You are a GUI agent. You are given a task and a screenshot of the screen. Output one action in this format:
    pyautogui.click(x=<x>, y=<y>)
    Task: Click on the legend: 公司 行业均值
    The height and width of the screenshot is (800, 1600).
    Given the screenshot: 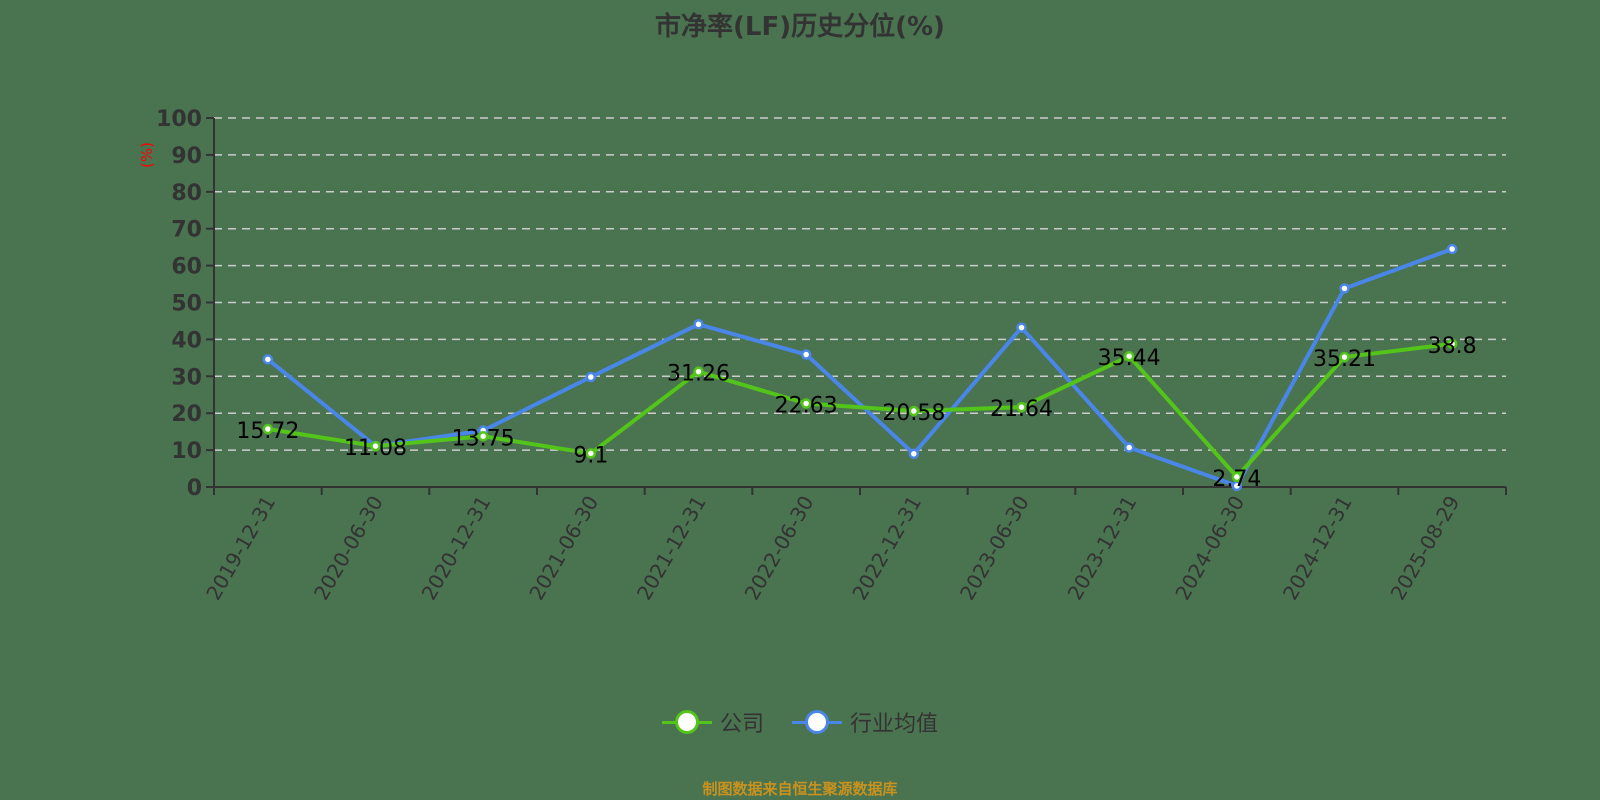 What is the action you would take?
    pyautogui.click(x=800, y=722)
    